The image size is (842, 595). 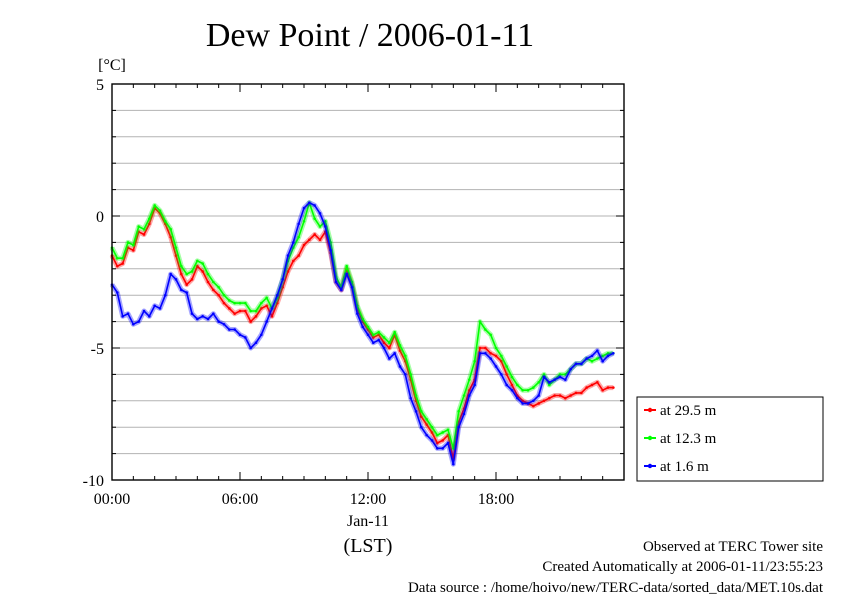 I want to click on x-tick-label: 12:00, so click(x=368, y=499).